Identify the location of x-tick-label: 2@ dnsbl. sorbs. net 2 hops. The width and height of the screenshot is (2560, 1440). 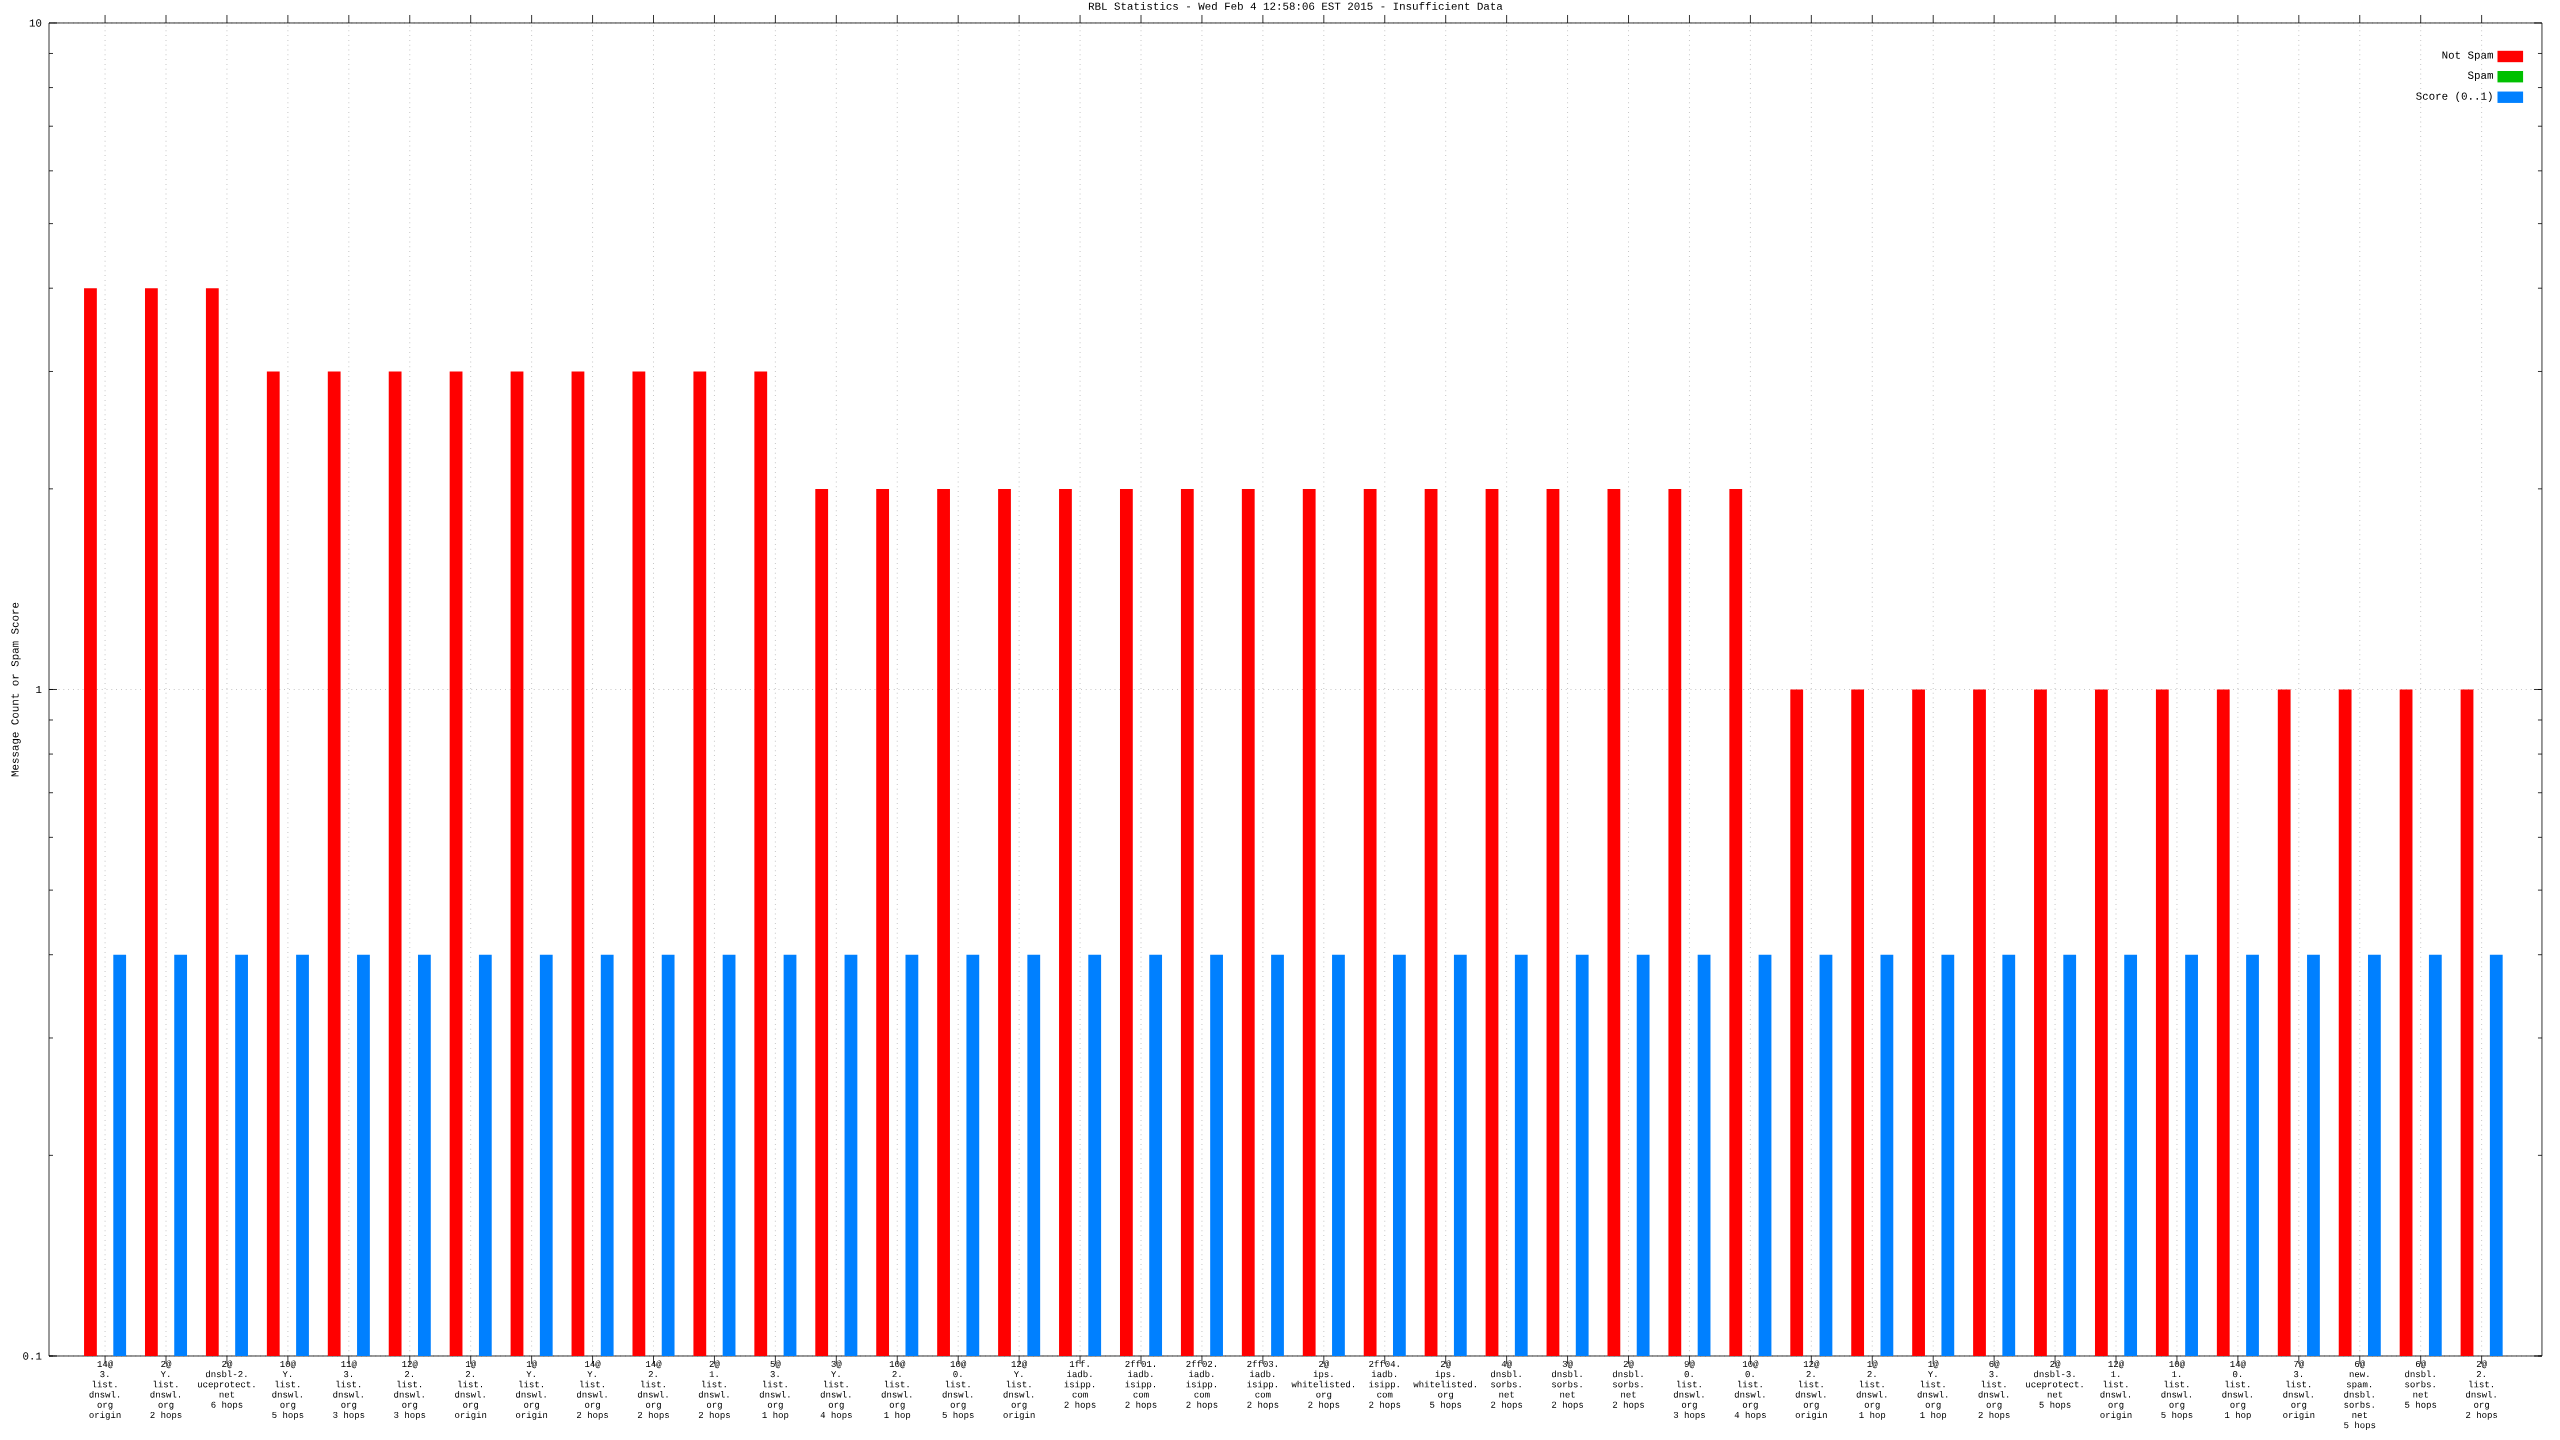
(1628, 1385).